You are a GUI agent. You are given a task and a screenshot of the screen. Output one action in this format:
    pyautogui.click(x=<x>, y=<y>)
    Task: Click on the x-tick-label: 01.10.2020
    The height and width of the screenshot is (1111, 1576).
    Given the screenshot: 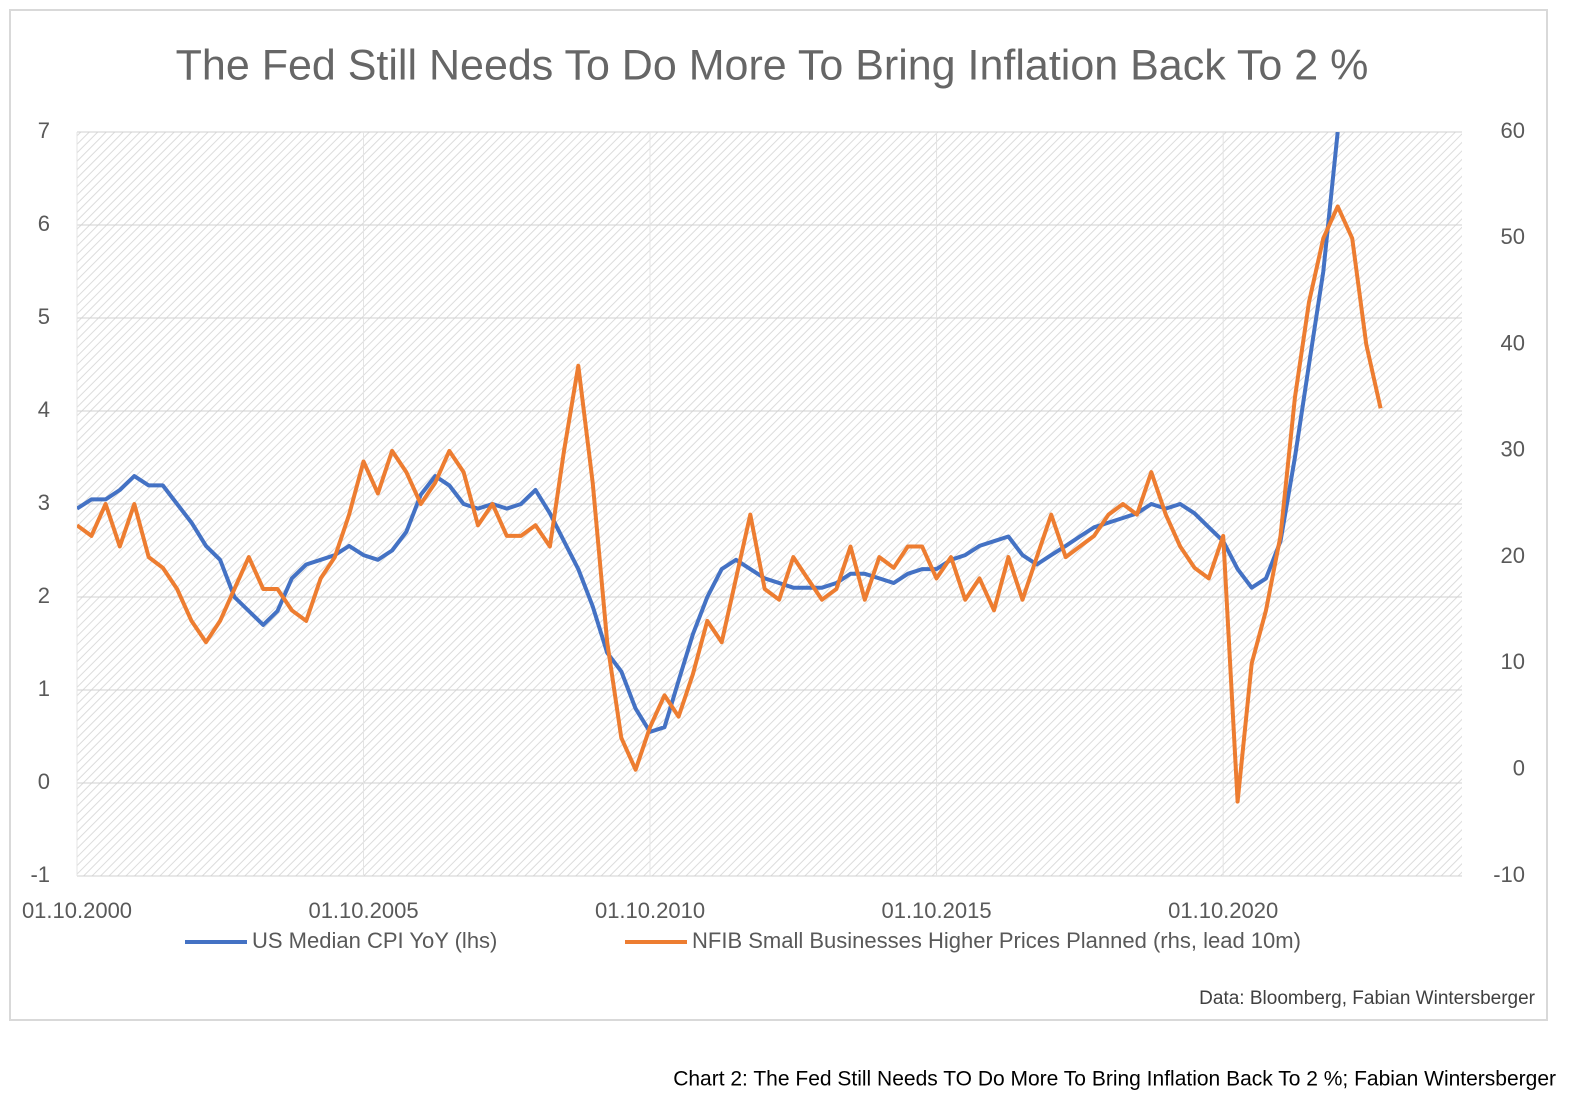 What is the action you would take?
    pyautogui.click(x=1223, y=910)
    